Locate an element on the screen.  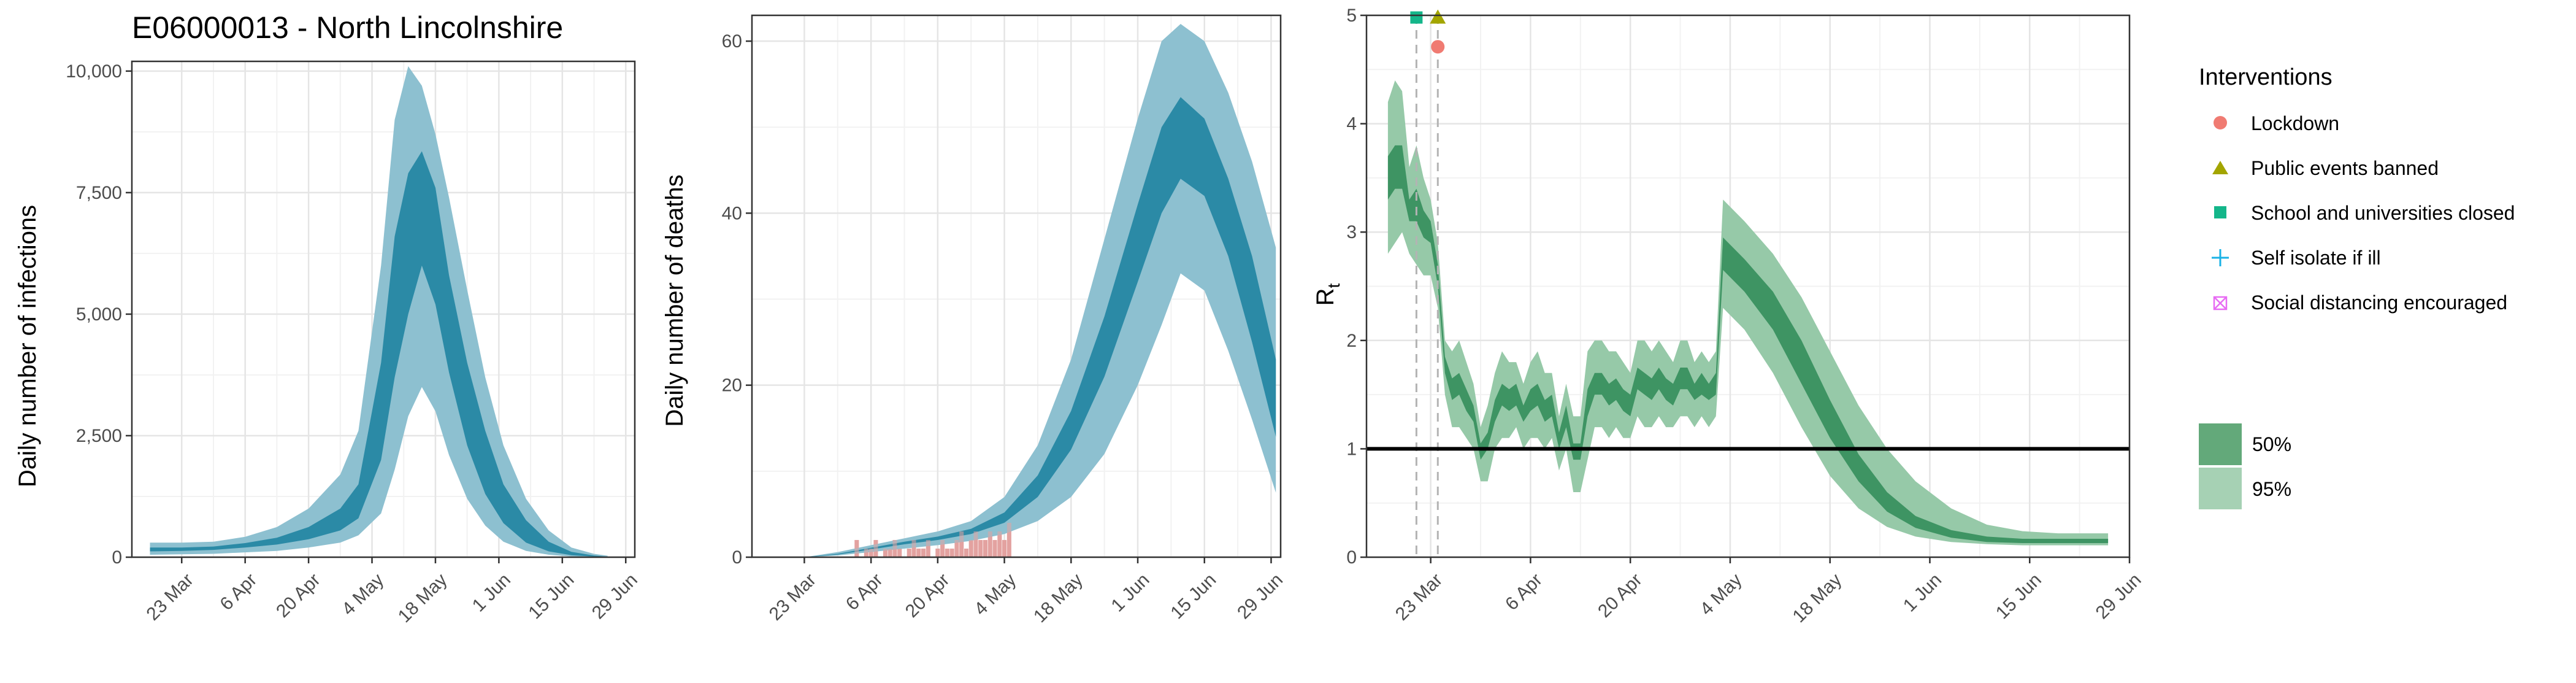
legend-social-distancing-boxcross-icon is located at coordinates (2220, 303).